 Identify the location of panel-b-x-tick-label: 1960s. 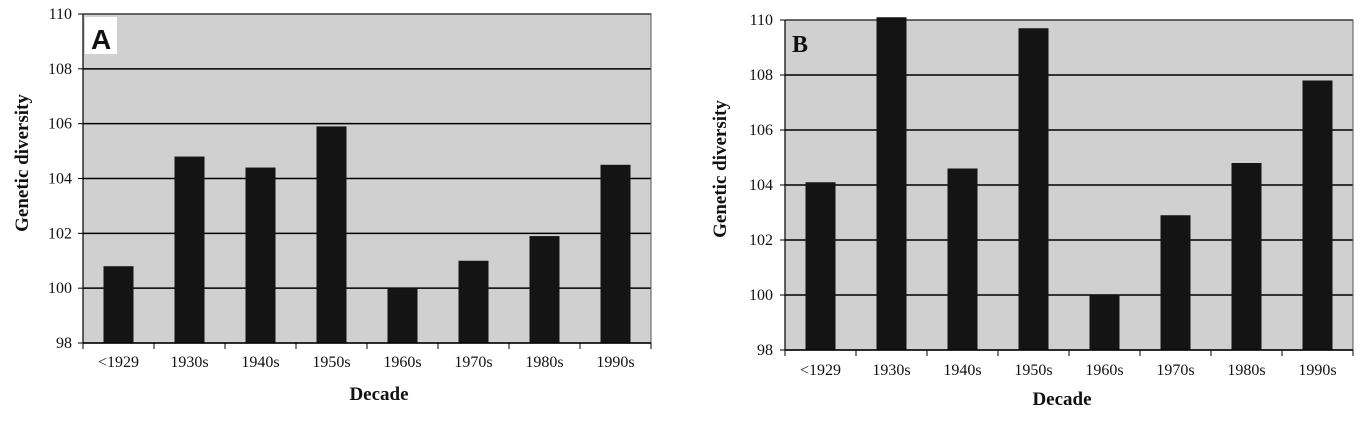
(1104, 370).